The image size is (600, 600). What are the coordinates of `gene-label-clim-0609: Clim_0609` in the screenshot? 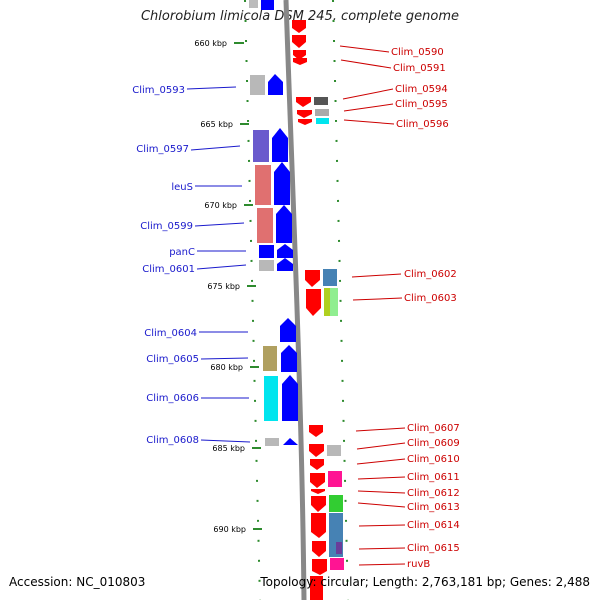 It's located at (408, 444).